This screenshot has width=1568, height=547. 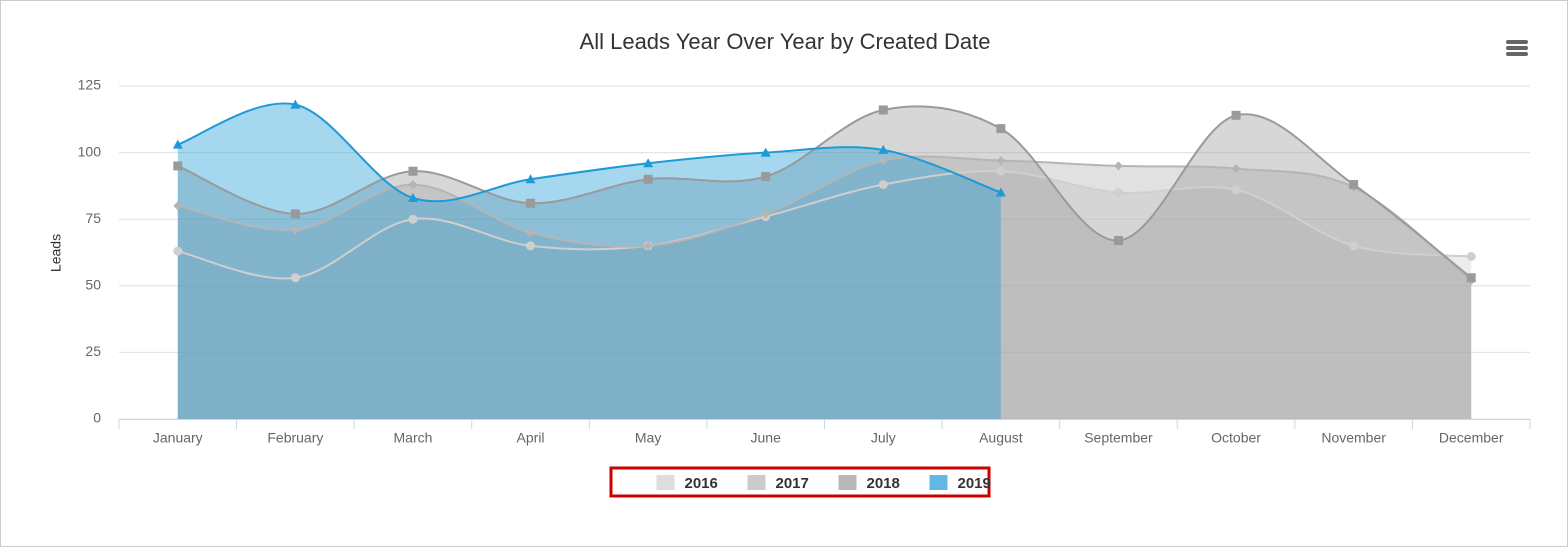 What do you see at coordinates (178, 438) in the screenshot?
I see `x-tick-label: January` at bounding box center [178, 438].